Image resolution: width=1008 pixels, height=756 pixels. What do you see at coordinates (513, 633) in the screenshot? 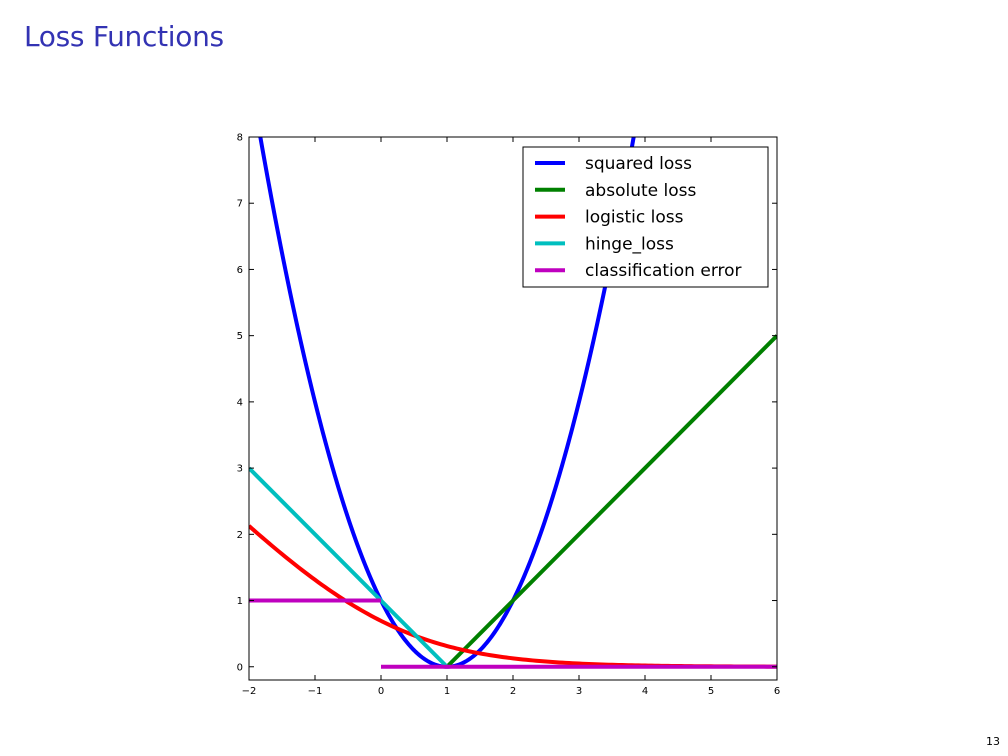
I see `series-classification-error` at bounding box center [513, 633].